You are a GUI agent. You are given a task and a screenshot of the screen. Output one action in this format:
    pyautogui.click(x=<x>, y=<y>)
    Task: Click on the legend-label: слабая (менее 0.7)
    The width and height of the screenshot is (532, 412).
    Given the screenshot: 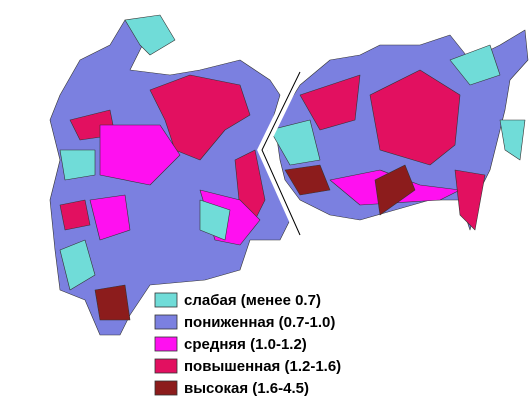 What is the action you would take?
    pyautogui.click(x=252, y=300)
    